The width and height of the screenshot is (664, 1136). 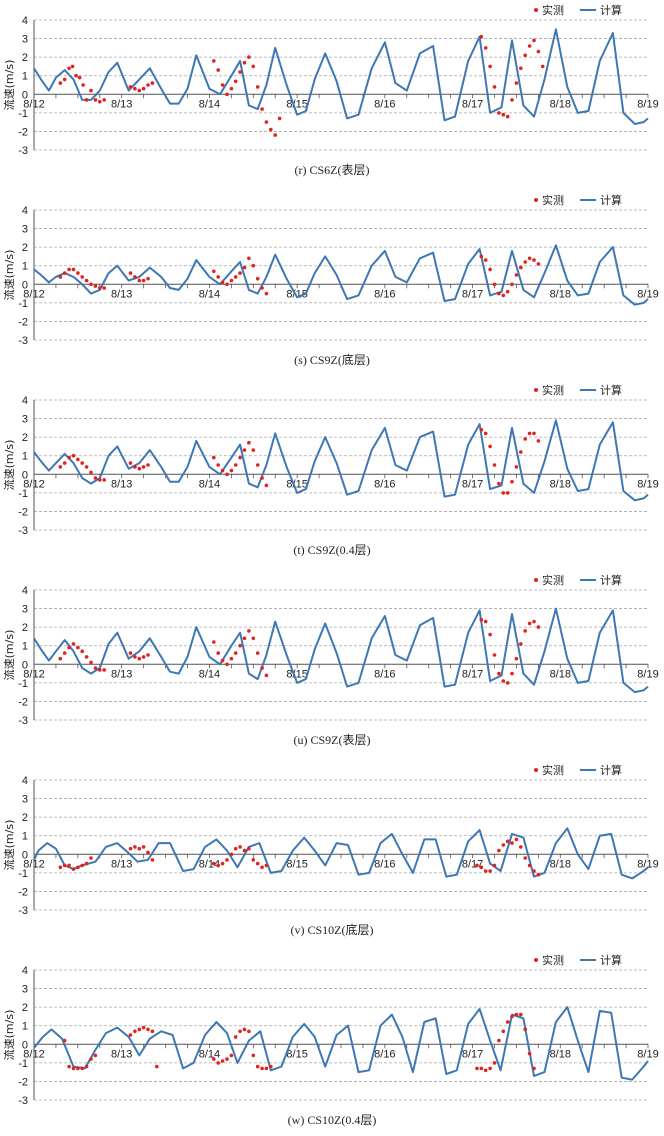 What do you see at coordinates (332, 1120) in the screenshot?
I see `chart-caption: (w) CS10Z(0.4层)` at bounding box center [332, 1120].